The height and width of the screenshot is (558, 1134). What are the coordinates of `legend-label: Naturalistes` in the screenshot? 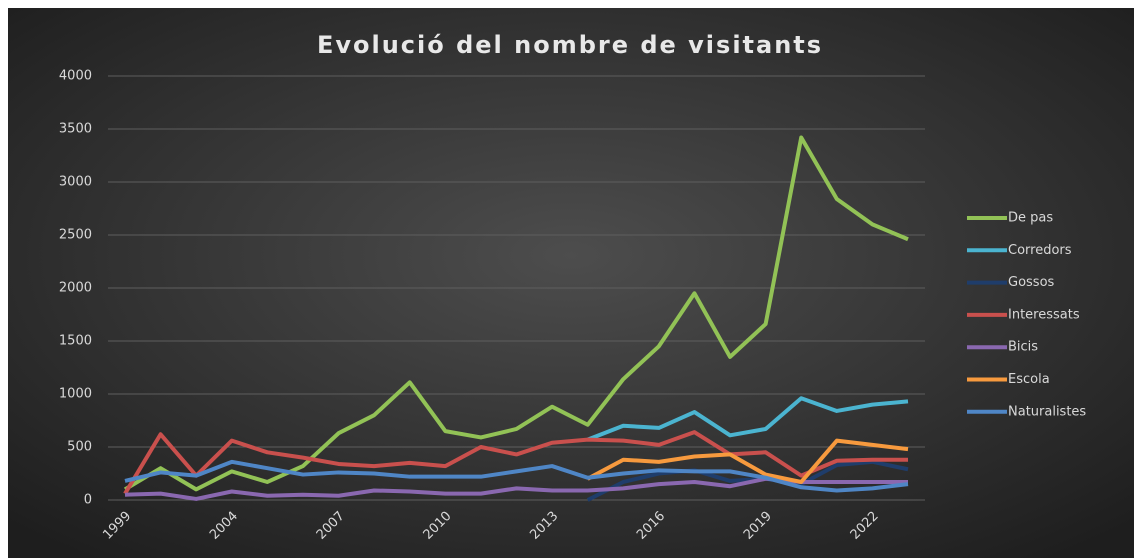 It's located at (1047, 411).